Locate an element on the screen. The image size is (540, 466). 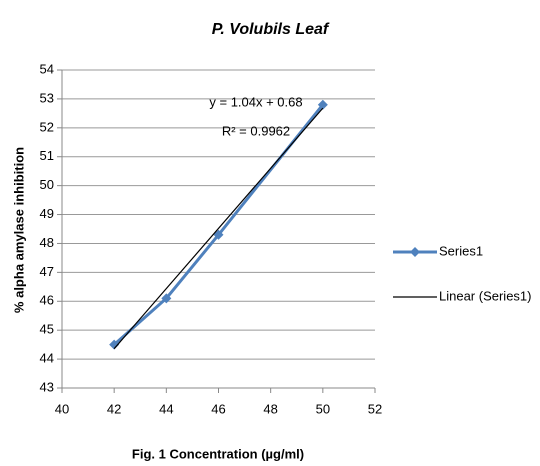
x-tick-label: 46 is located at coordinates (218, 408).